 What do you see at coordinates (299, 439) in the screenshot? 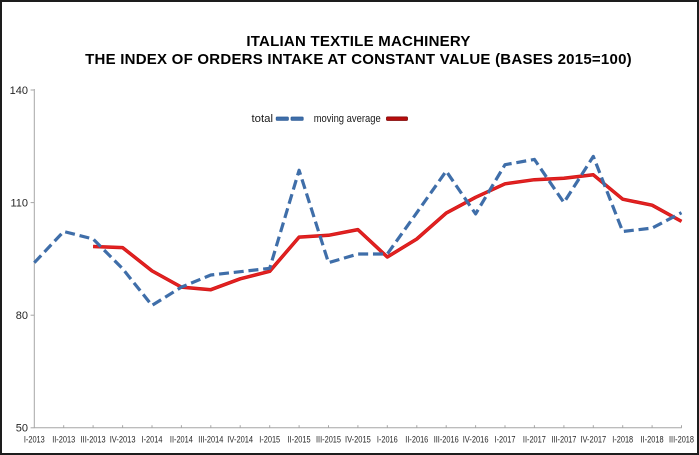
I see `svg-text: II-2015` at bounding box center [299, 439].